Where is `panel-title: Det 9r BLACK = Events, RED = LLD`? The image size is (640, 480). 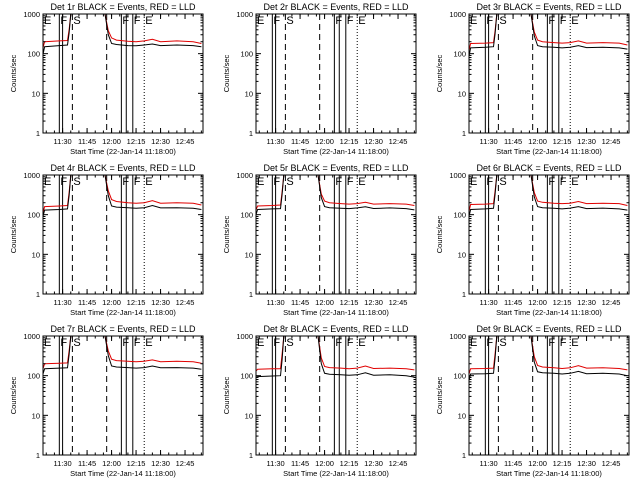
panel-title: Det 9r BLACK = Events, RED = LLD is located at coordinates (549, 329).